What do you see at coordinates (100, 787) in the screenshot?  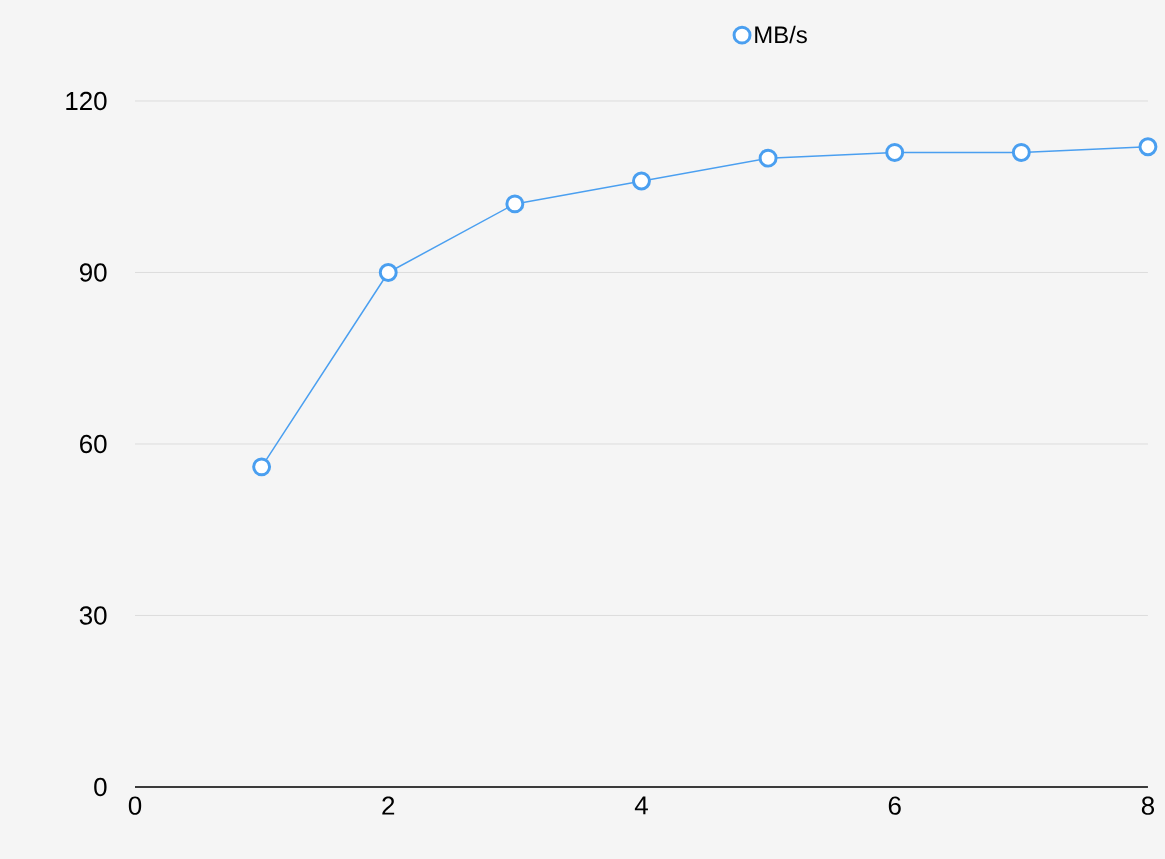 I see `y-tick-label: 0` at bounding box center [100, 787].